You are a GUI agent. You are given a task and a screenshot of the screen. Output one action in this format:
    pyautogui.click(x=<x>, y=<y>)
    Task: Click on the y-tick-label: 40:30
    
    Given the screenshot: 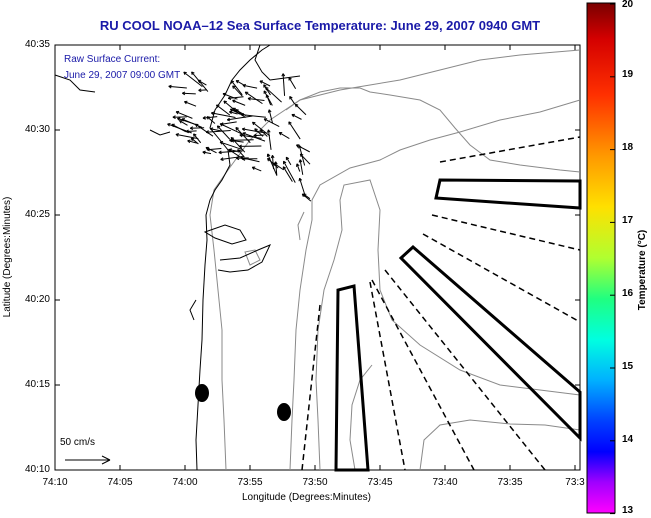 What is the action you would take?
    pyautogui.click(x=37, y=129)
    